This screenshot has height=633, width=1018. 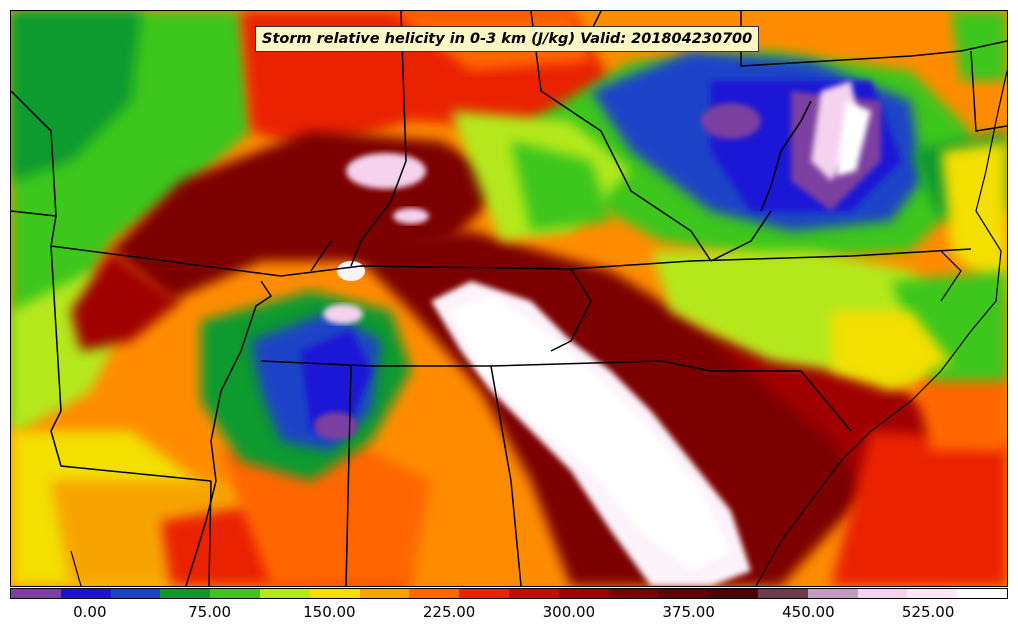 I want to click on colorbar-tick-label: 0.00, so click(x=90, y=612).